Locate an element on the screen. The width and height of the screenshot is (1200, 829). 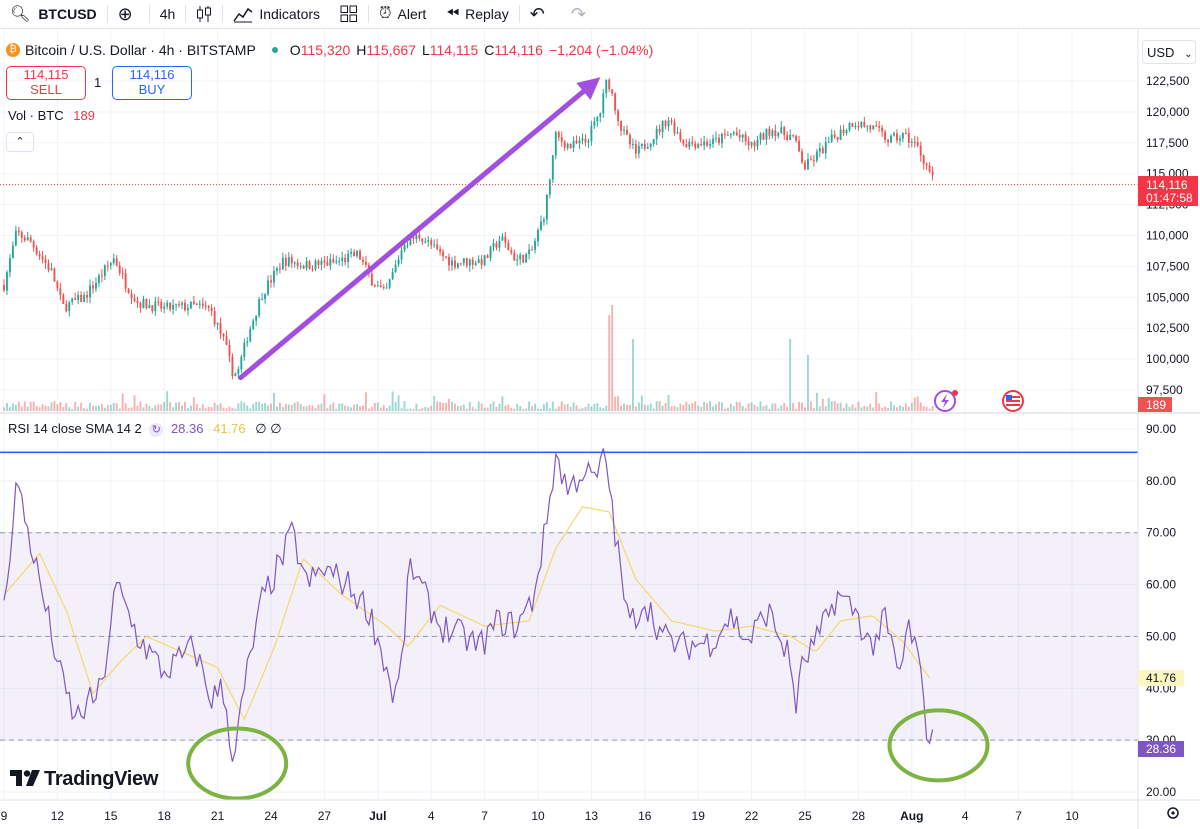
replay-button: ⏪︎ Replay is located at coordinates (477, 14).